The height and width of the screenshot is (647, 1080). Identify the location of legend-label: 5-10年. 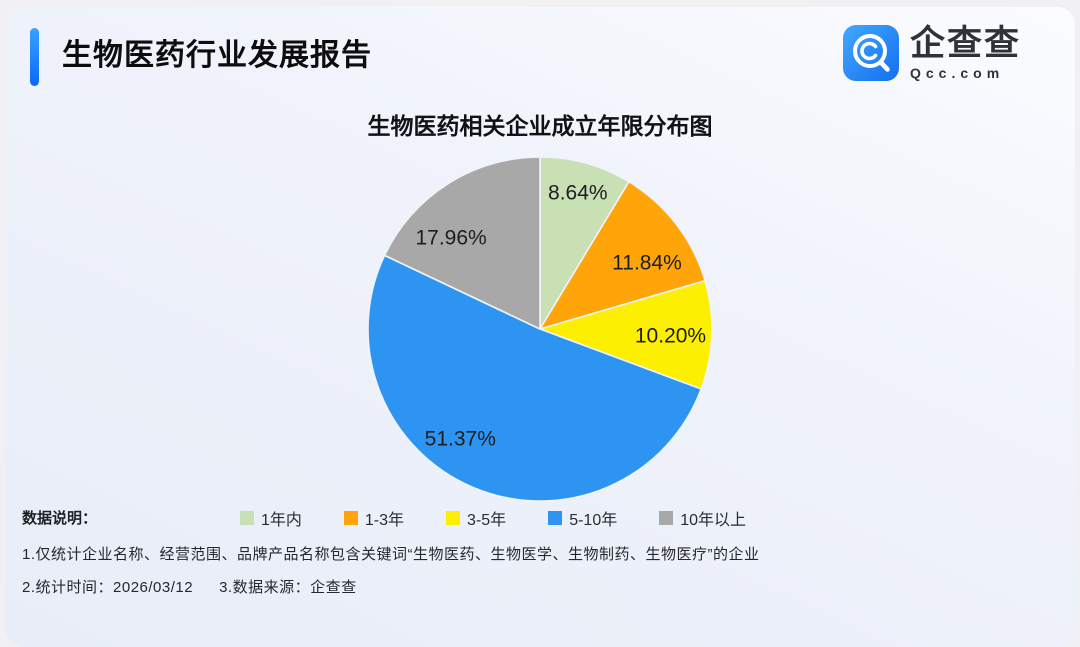
(593, 520).